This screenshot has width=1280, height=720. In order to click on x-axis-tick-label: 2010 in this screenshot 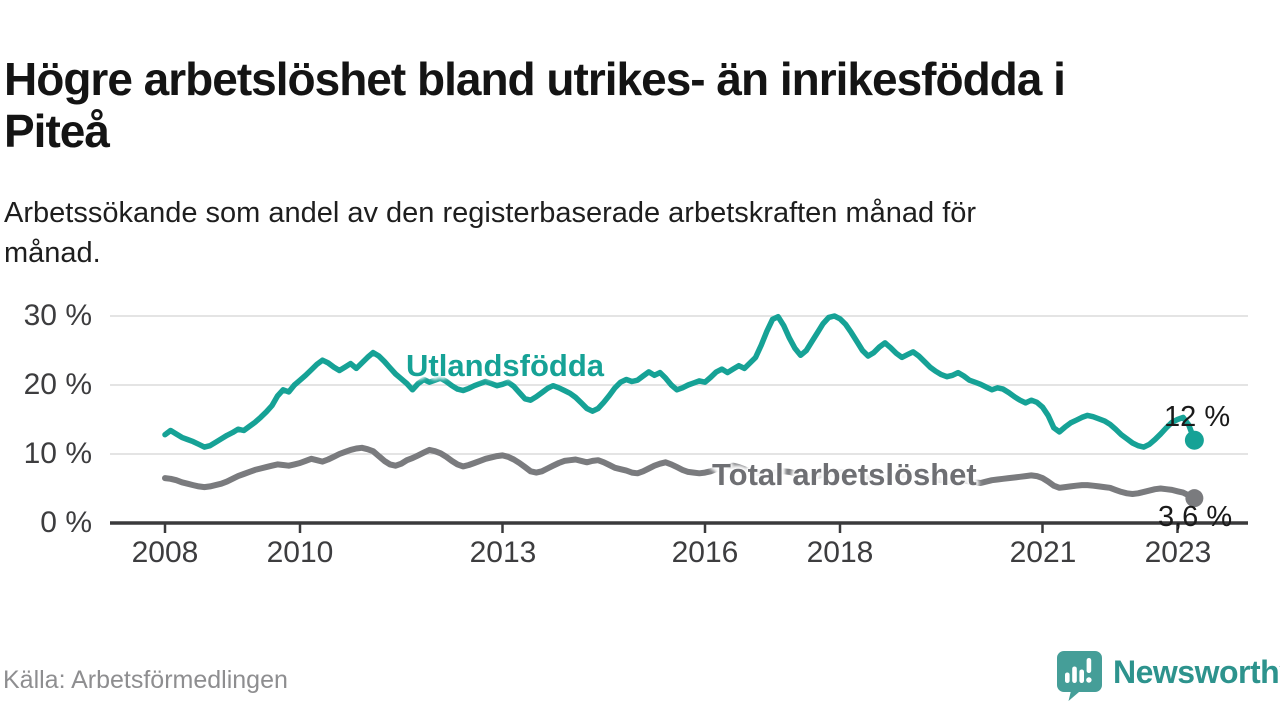, I will do `click(300, 552)`.